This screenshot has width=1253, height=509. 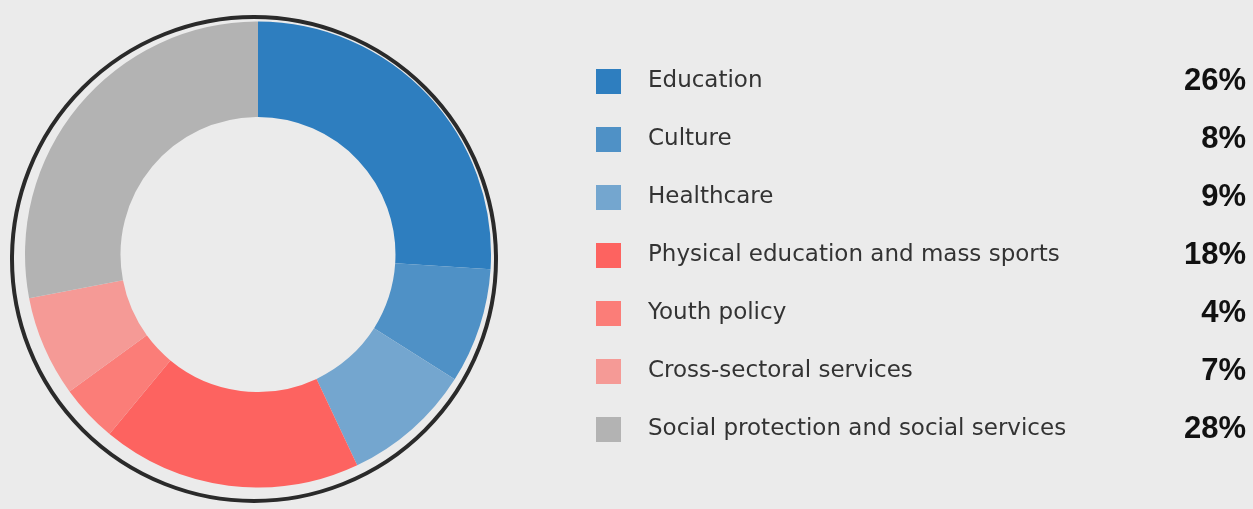 I want to click on data-label: 9%, so click(x=1223, y=196).